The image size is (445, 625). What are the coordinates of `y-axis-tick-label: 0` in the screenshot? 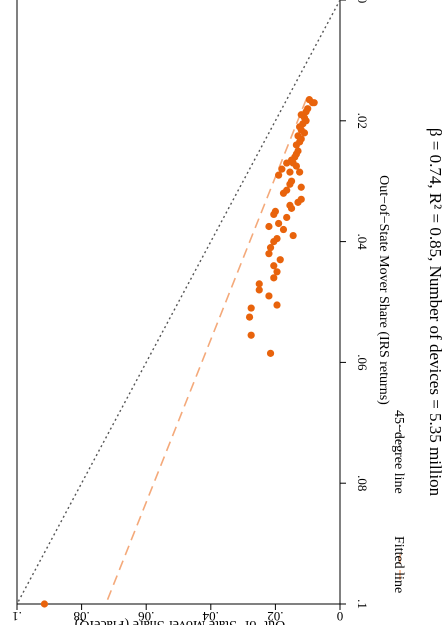 It's located at (340, 616).